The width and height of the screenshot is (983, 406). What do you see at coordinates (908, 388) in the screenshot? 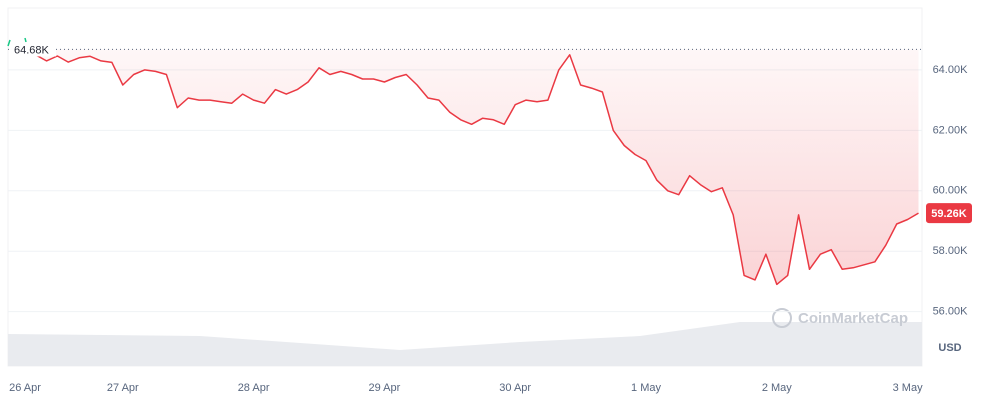
I see `x-tick-label: 3 May` at bounding box center [908, 388].